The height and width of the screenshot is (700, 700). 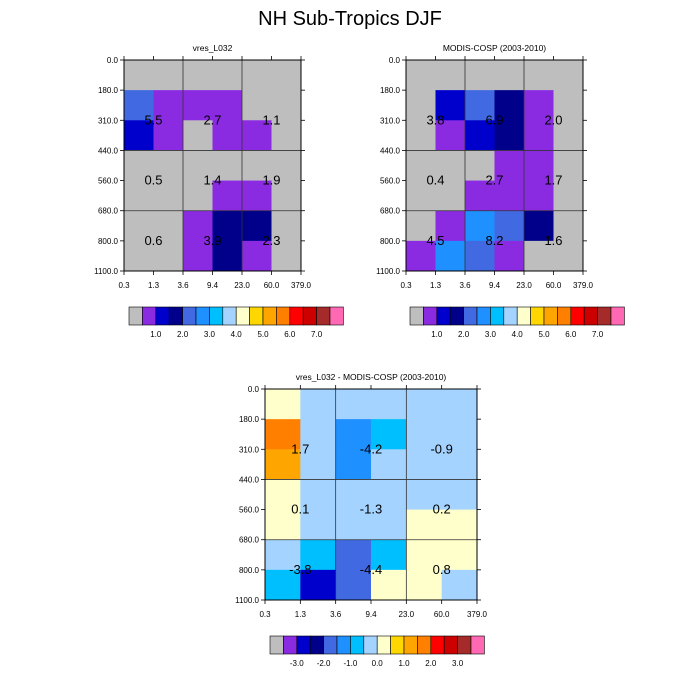 What do you see at coordinates (442, 509) in the screenshot?
I see `block-value-label: 0.2` at bounding box center [442, 509].